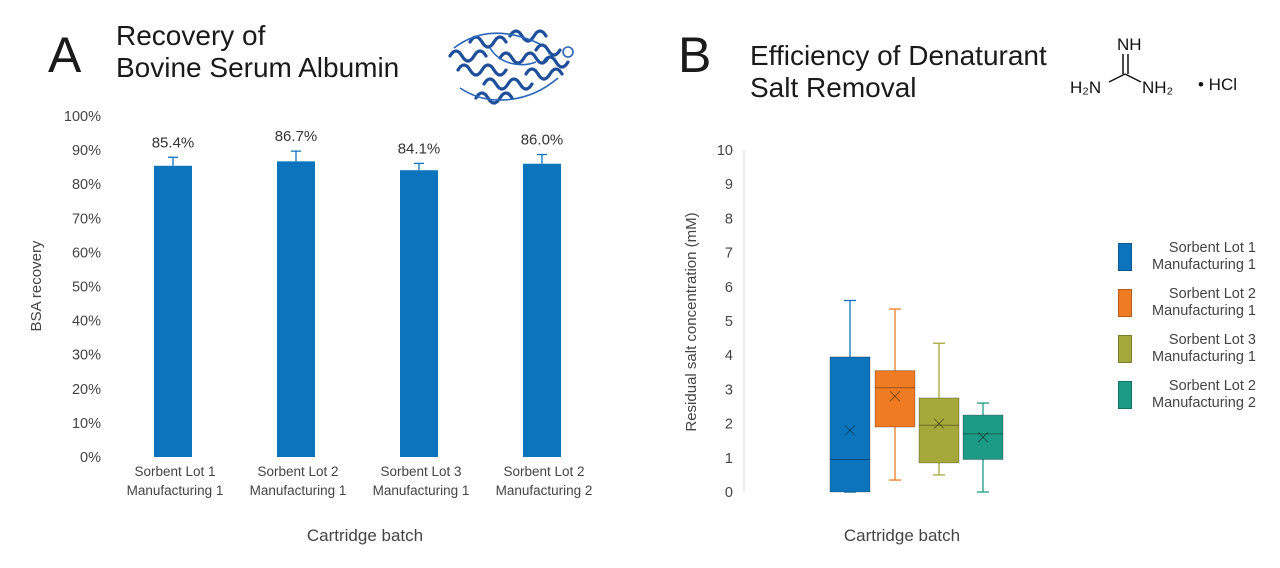 Image resolution: width=1280 pixels, height=568 pixels. Describe the element at coordinates (1217, 84) in the screenshot. I see `hcl-label: • HCl` at that location.